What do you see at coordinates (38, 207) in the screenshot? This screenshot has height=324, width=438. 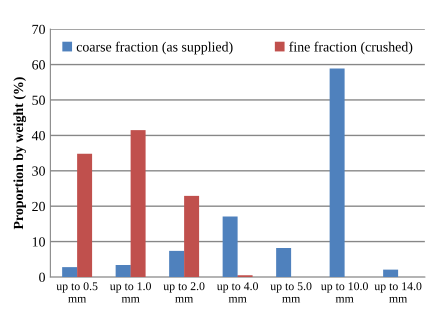 I see `y-tick-label: 20` at bounding box center [38, 207].